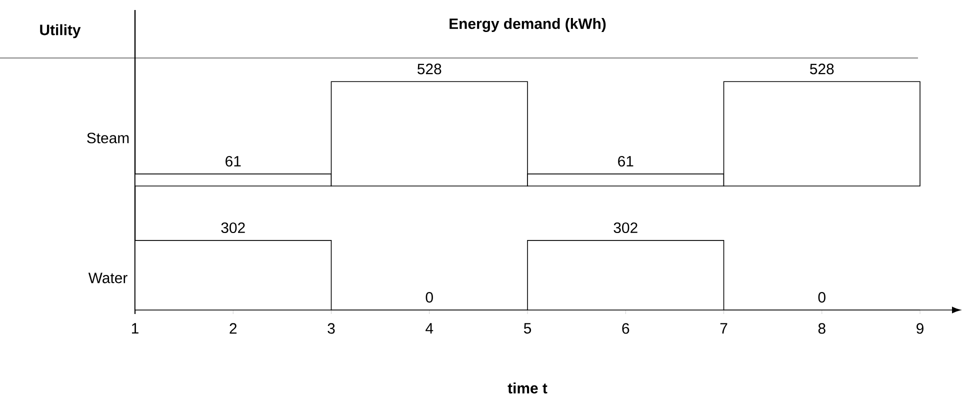  What do you see at coordinates (331, 328) in the screenshot?
I see `x-tick-label: 3` at bounding box center [331, 328].